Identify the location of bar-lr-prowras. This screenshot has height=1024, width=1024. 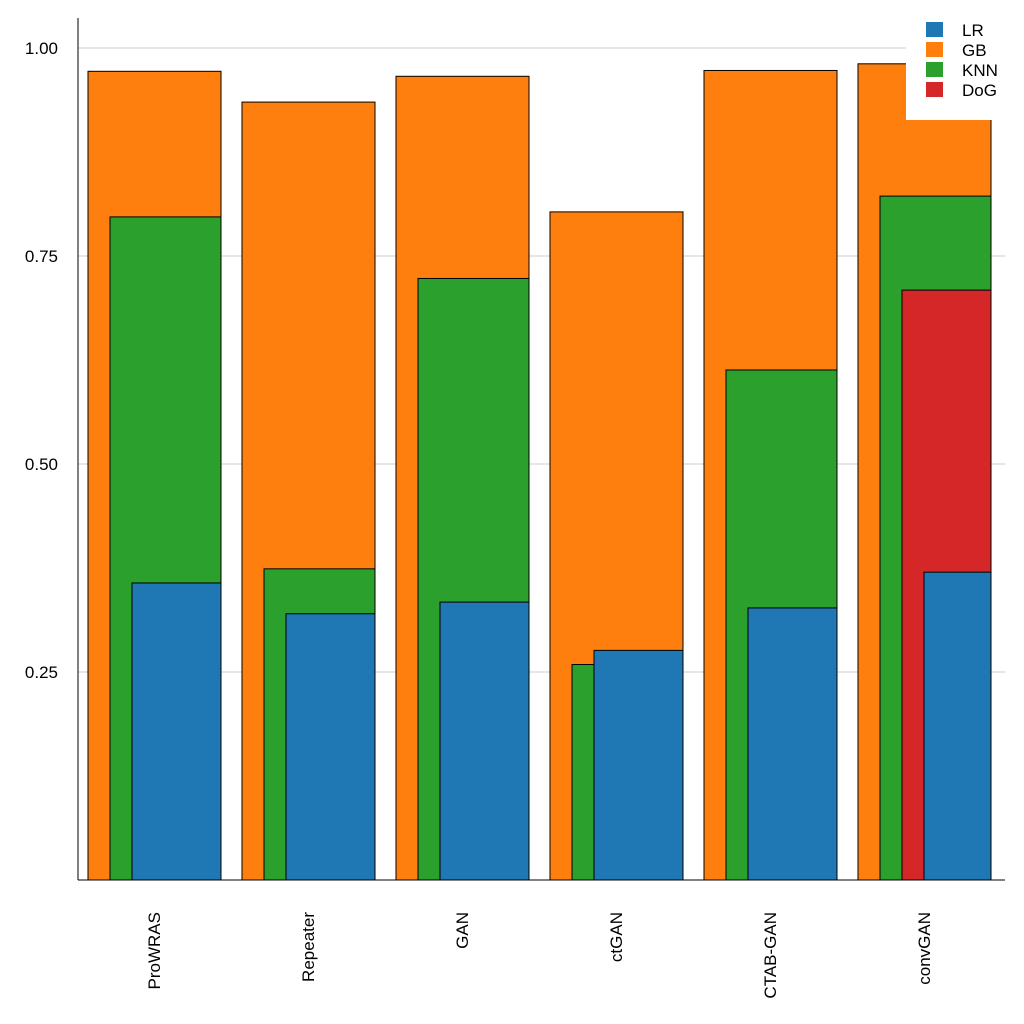
(176, 731).